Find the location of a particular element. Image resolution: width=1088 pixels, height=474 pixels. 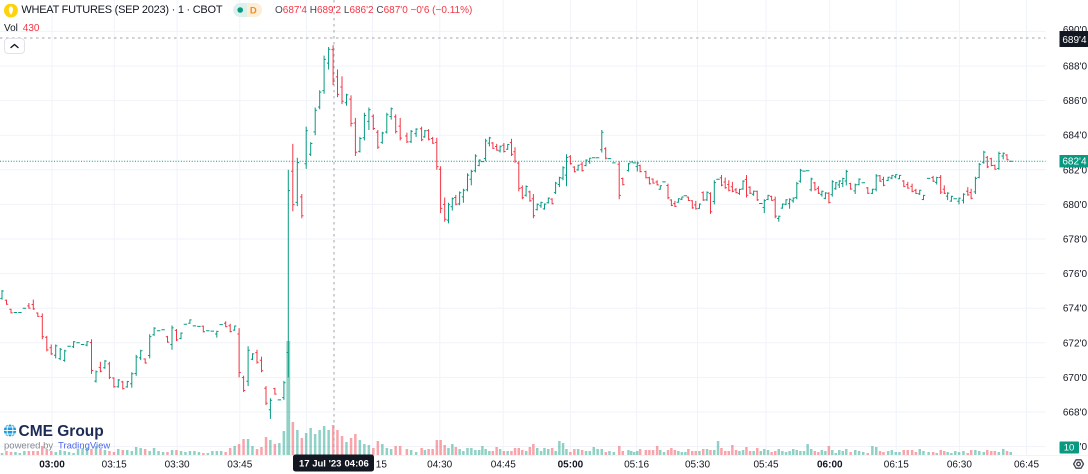

svg-text: powered by is located at coordinates (28, 446).